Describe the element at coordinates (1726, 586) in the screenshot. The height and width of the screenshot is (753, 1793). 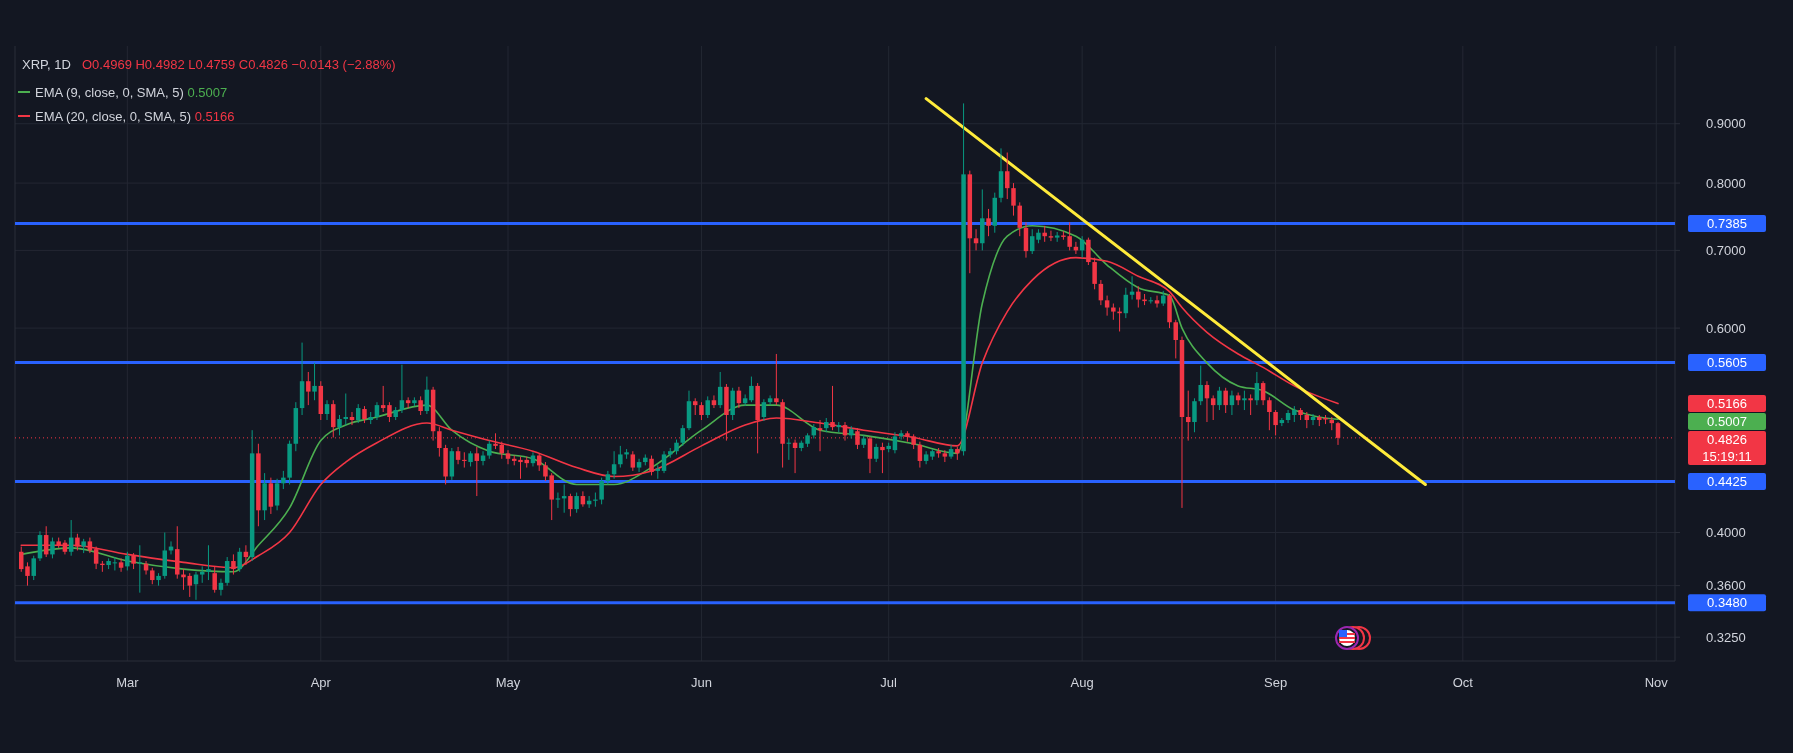
I see `y-tick-label: 0.3600` at that location.